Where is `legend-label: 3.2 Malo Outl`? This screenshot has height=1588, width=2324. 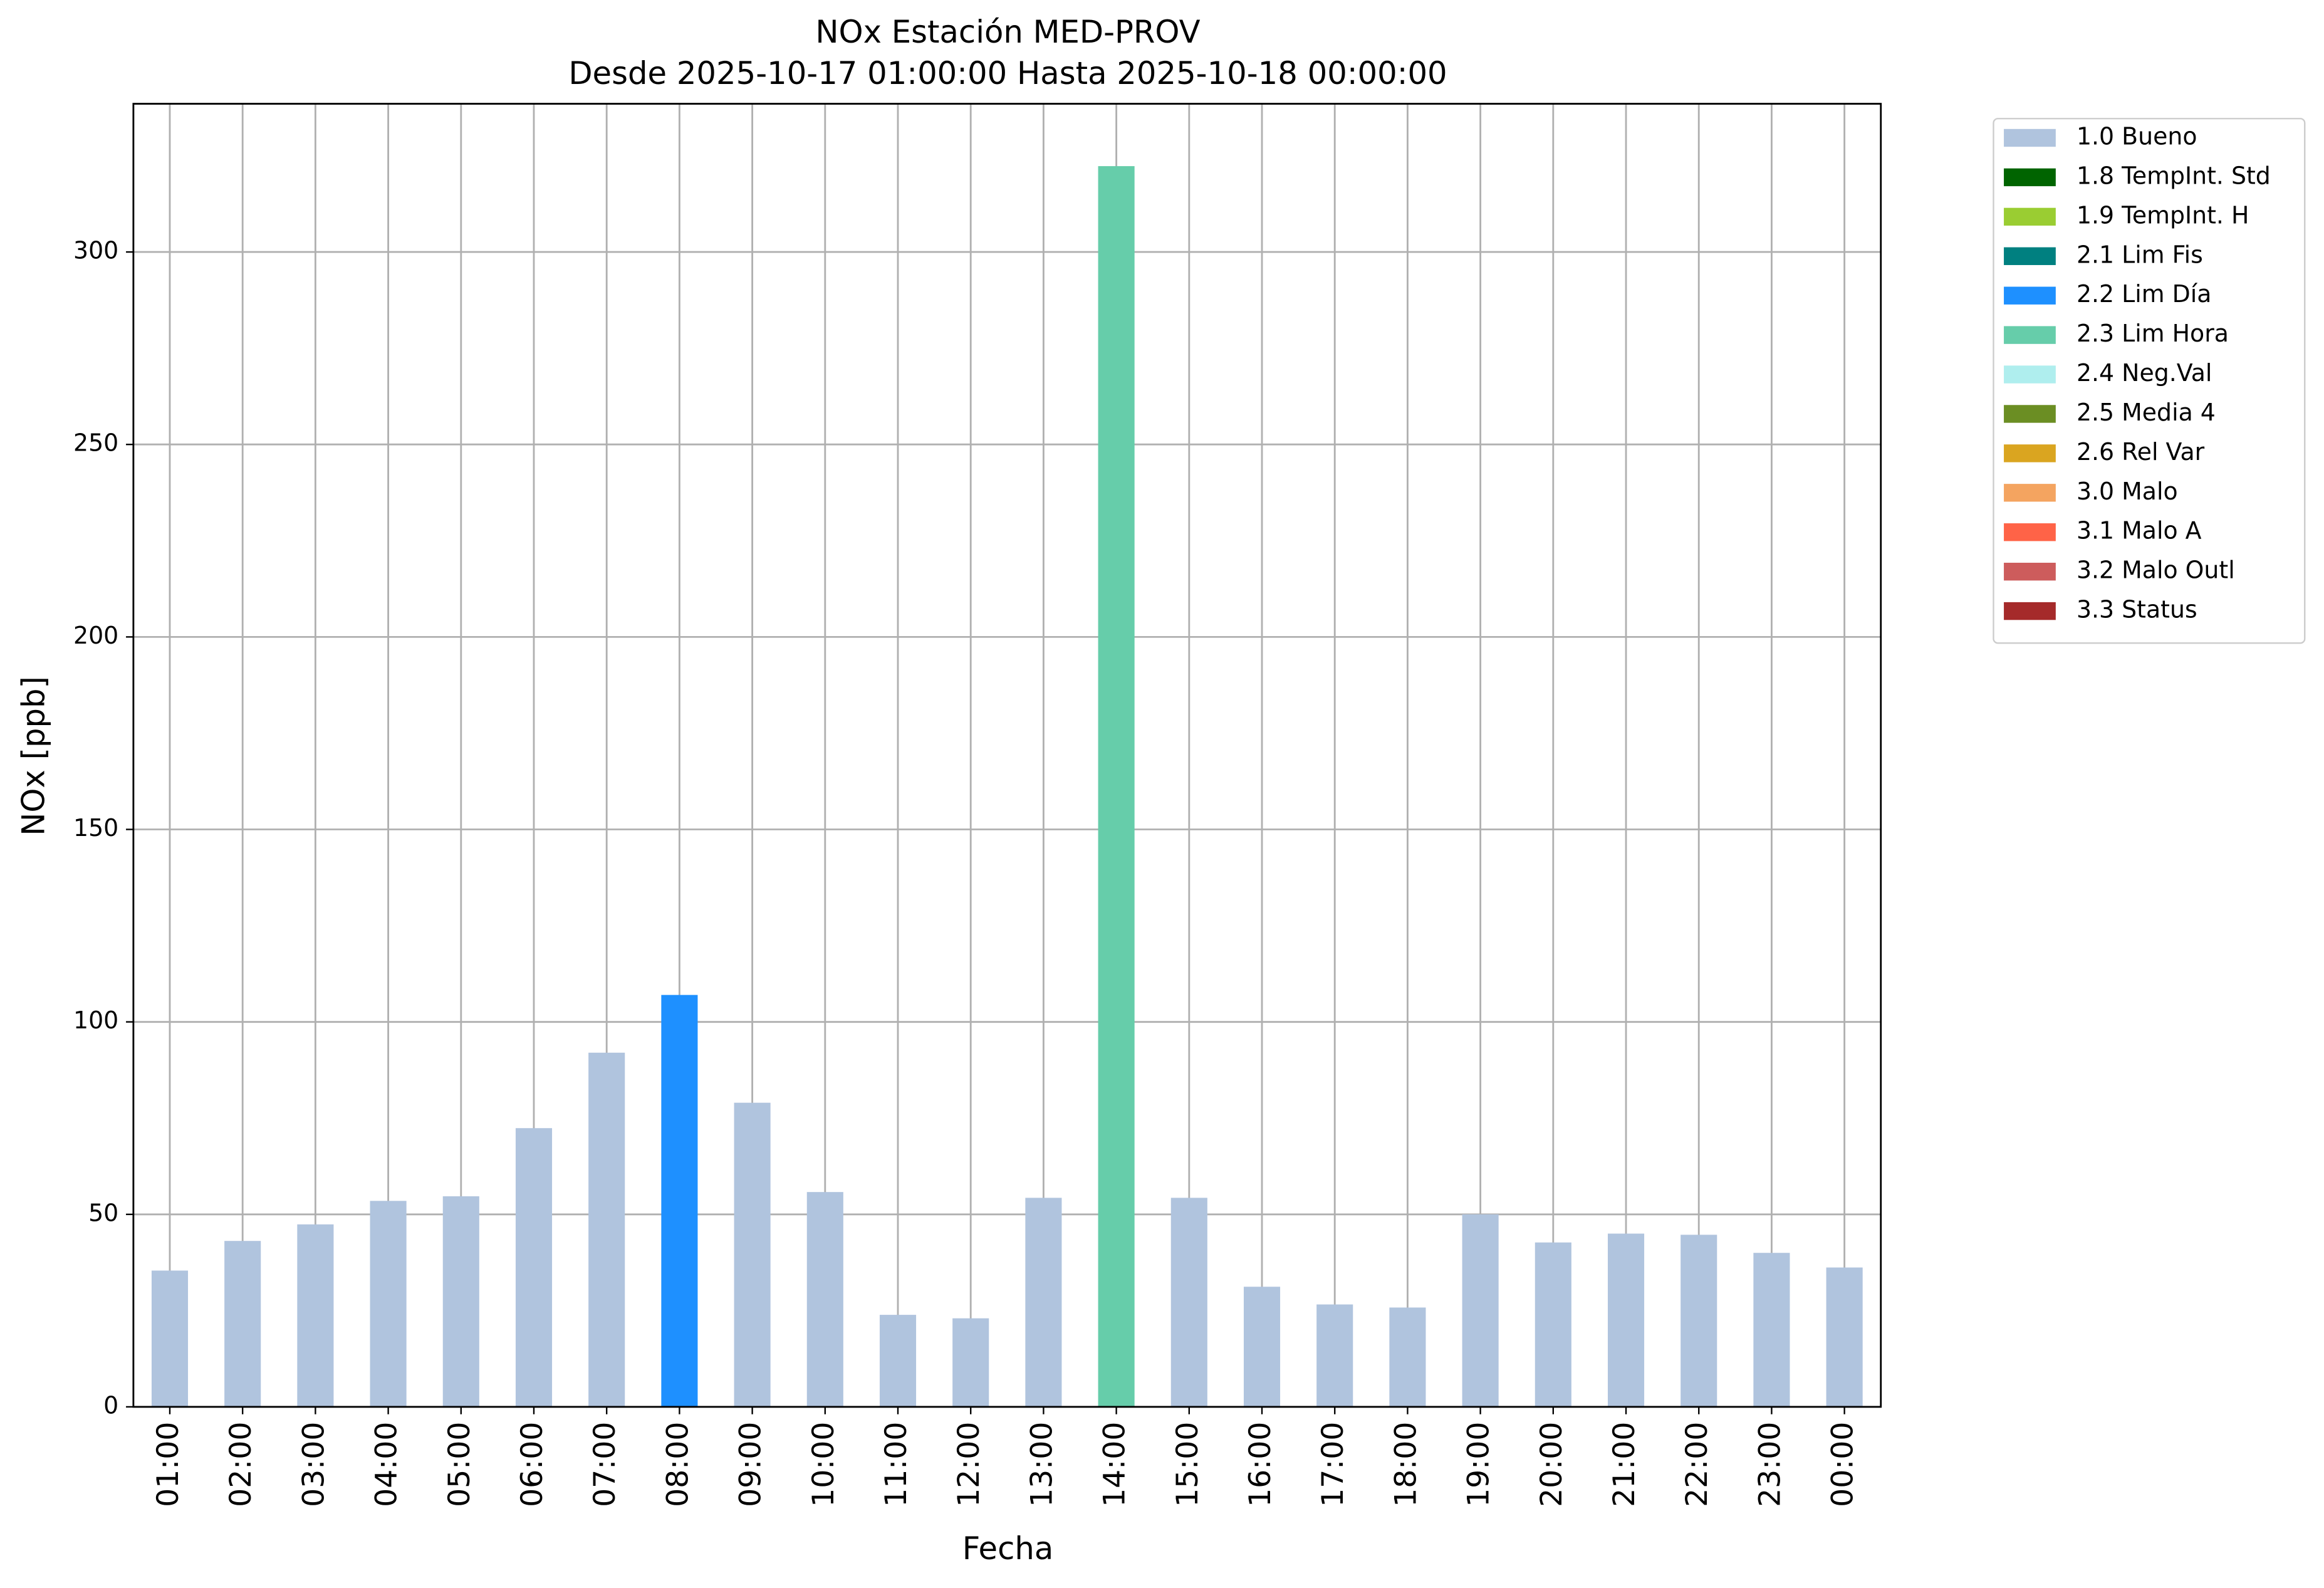 legend-label: 3.2 Malo Outl is located at coordinates (2155, 570).